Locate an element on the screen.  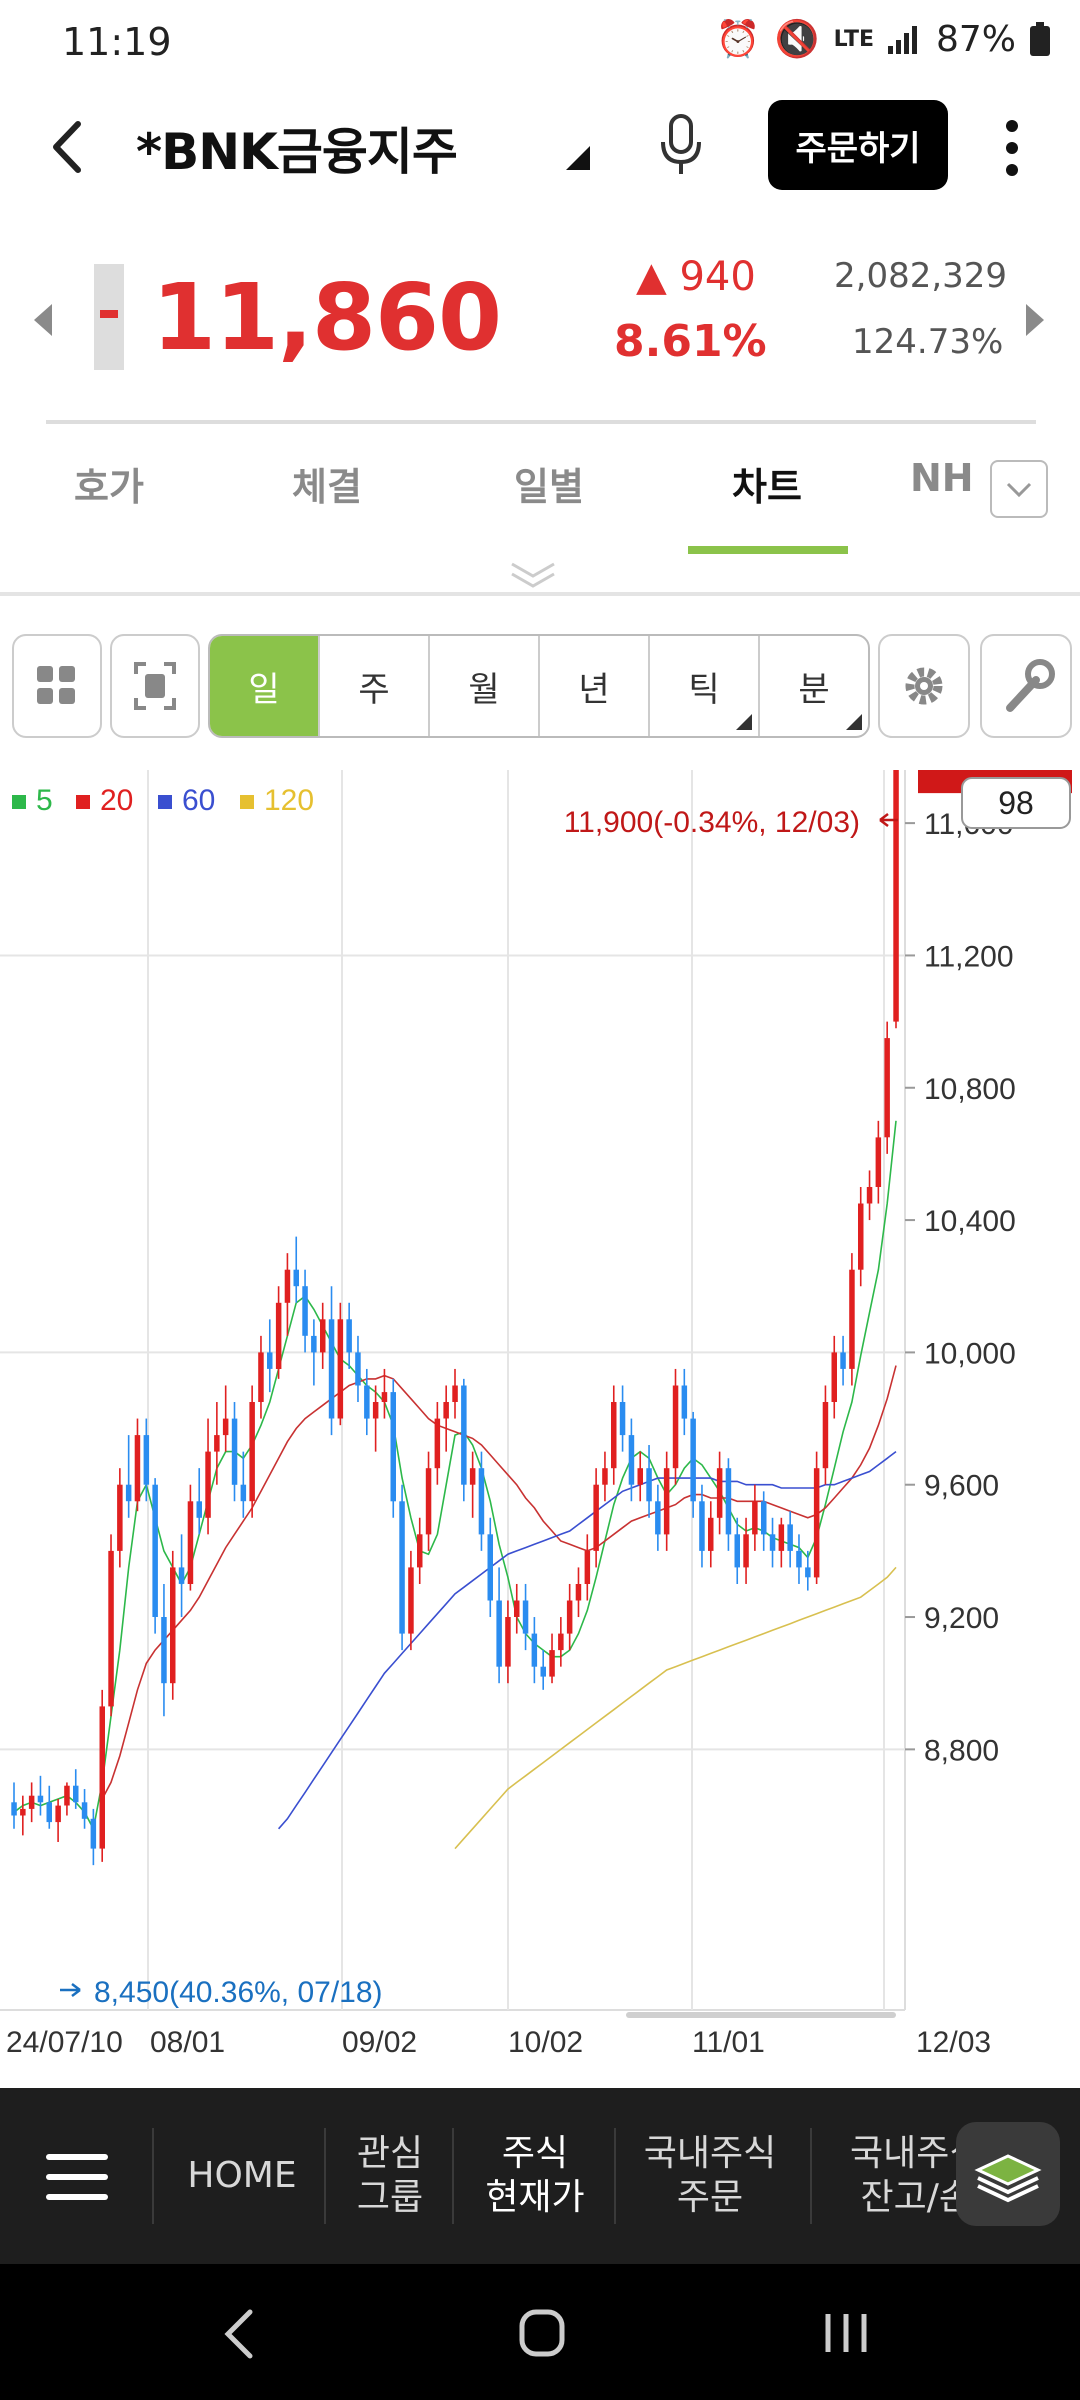
system-recents-icon is located at coordinates (847, 2333).